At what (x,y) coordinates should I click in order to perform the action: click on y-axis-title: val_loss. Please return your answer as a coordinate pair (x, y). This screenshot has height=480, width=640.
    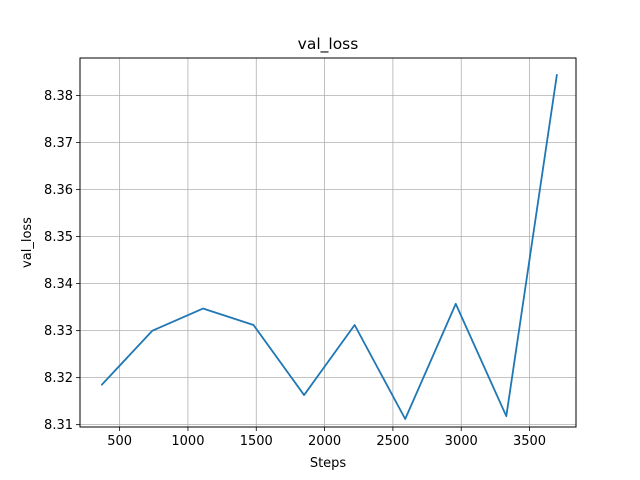
    Looking at the image, I should click on (27, 242).